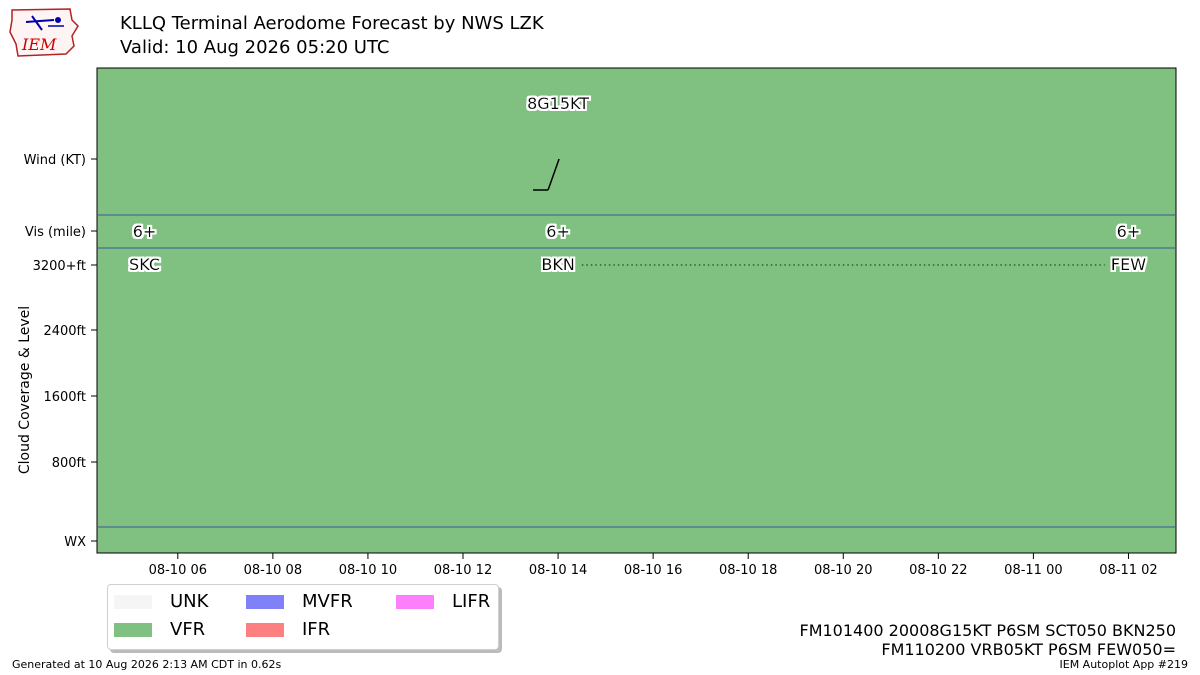 The height and width of the screenshot is (675, 1200). What do you see at coordinates (44, 32) in the screenshot?
I see `iem-logo: IEM` at bounding box center [44, 32].